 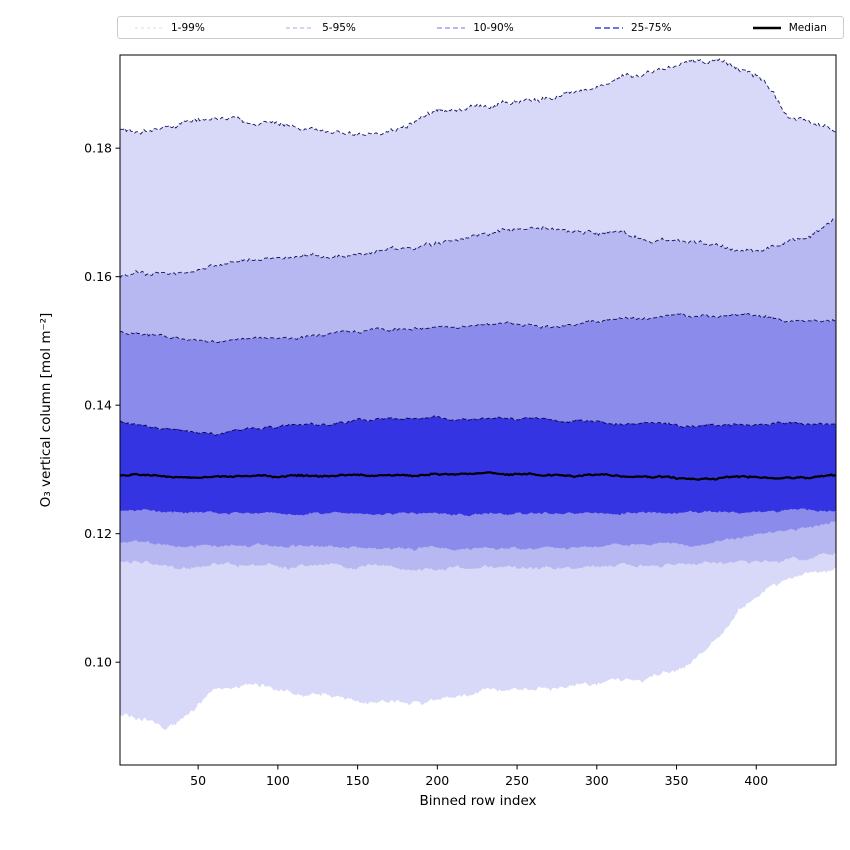 What do you see at coordinates (597, 780) in the screenshot?
I see `x-tick-label: 300` at bounding box center [597, 780].